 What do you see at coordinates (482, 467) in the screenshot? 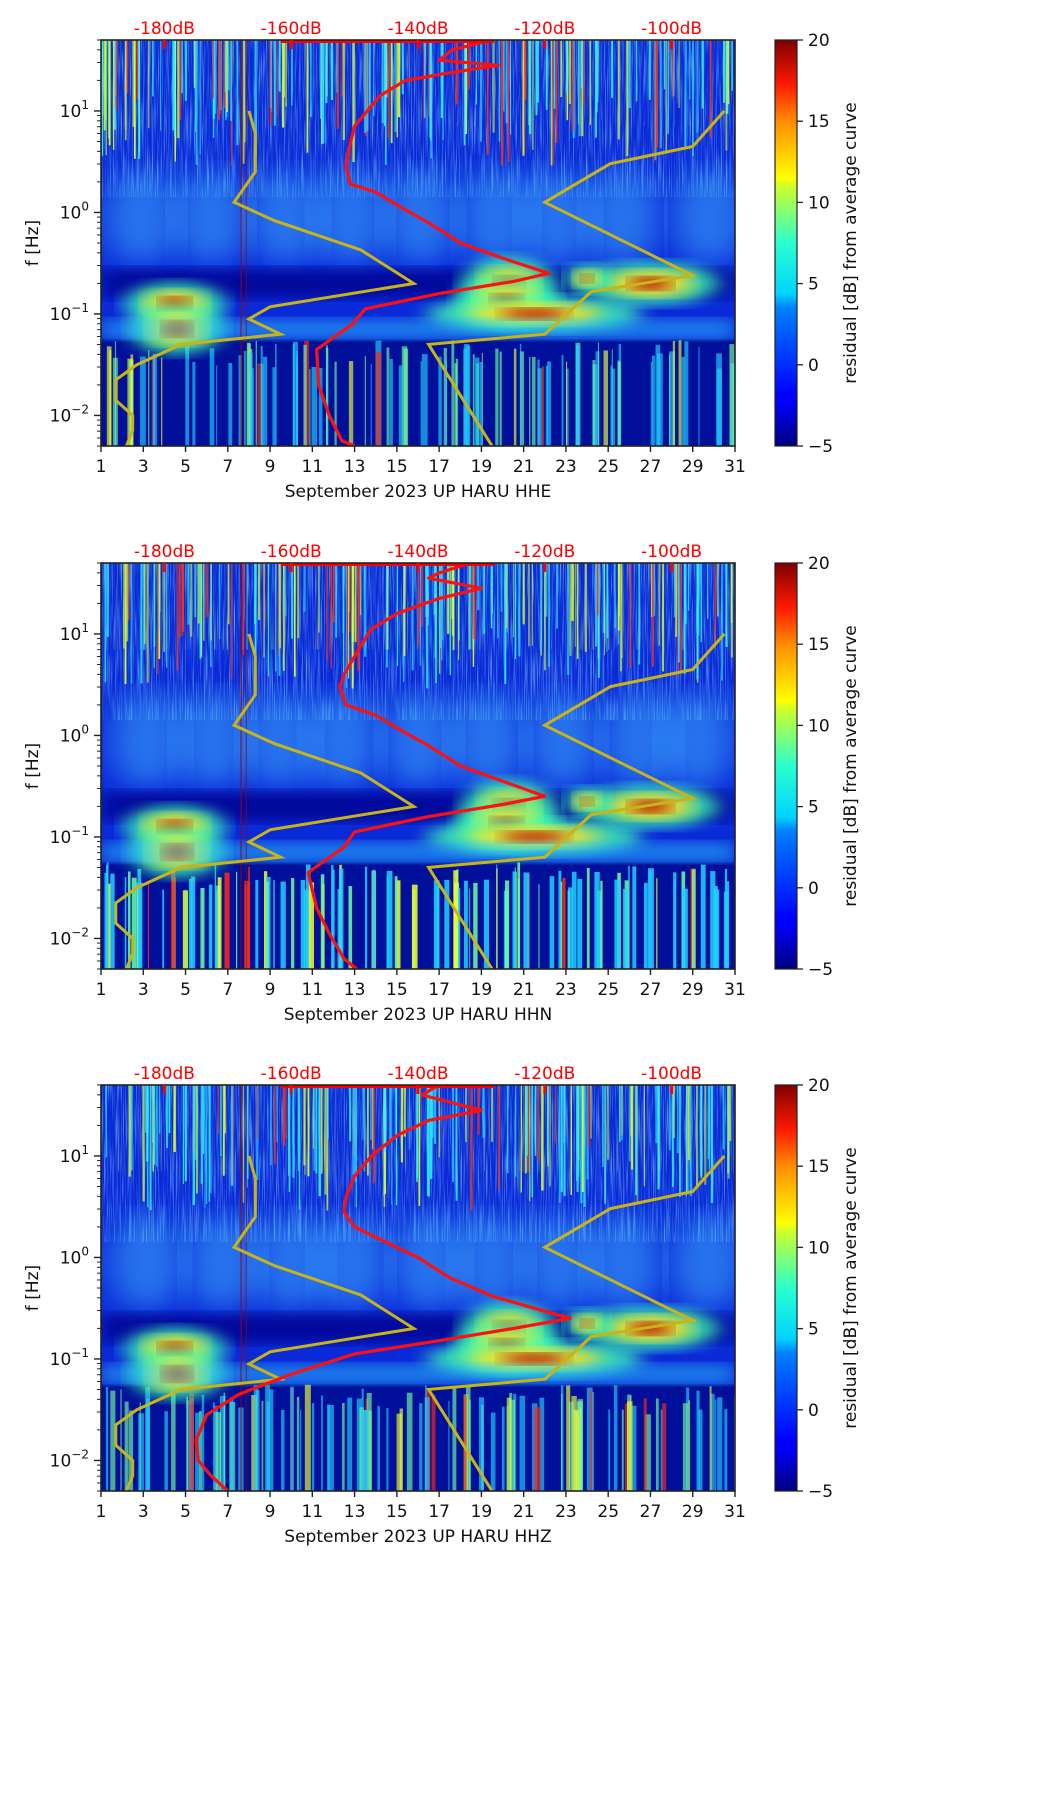
I see `x-tick-label: 19` at bounding box center [482, 467].